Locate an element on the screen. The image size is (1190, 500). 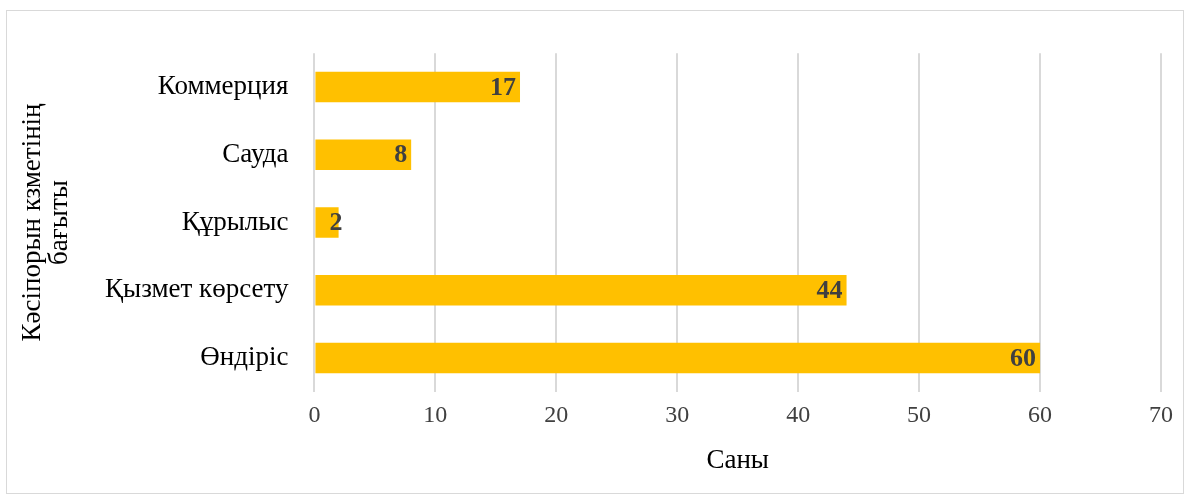
y-tick-label: Құрылыс is located at coordinates (235, 220).